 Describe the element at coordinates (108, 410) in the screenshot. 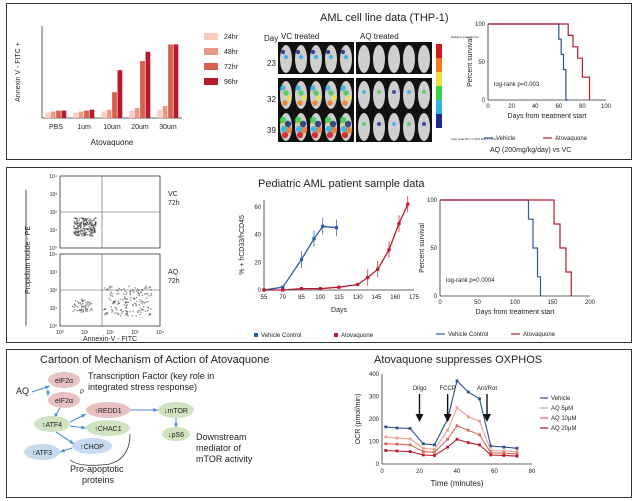

I see `redd1-node` at that location.